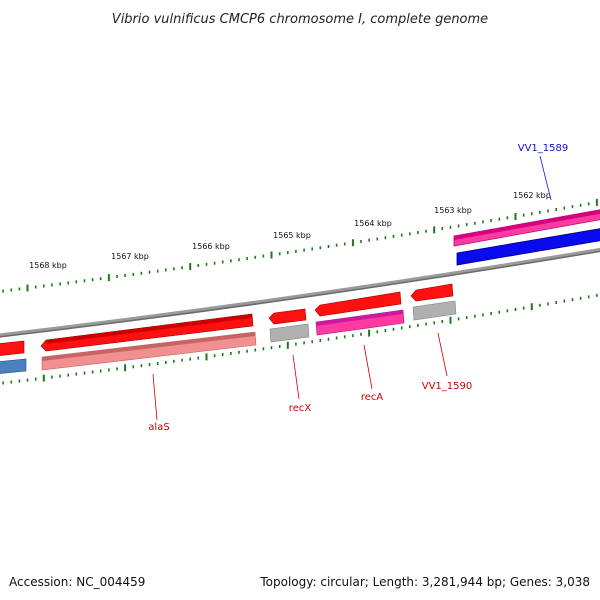 The image size is (600, 600). I want to click on chromosome-backbone-shadow, so click(300, 294).